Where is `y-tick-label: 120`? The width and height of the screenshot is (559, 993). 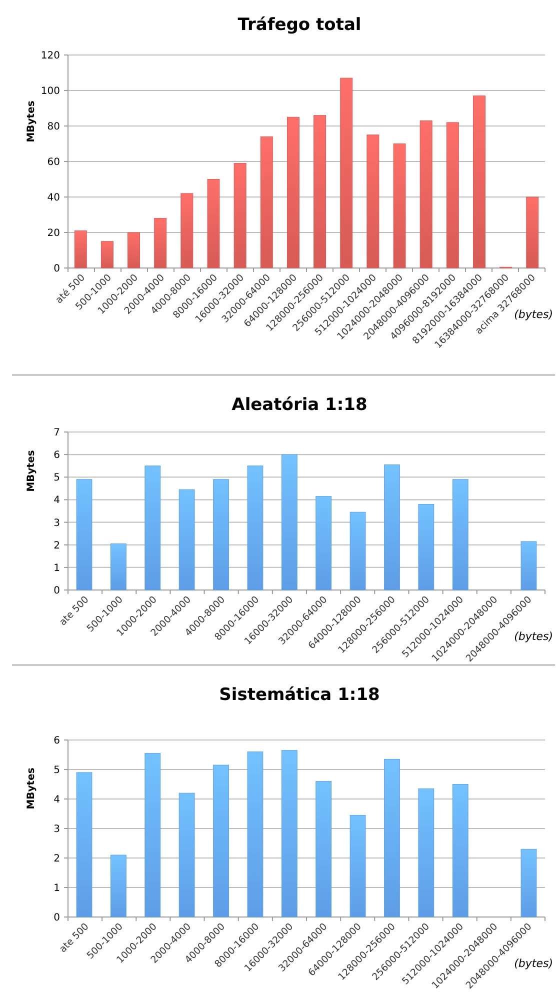
y-tick-label: 120 is located at coordinates (50, 56).